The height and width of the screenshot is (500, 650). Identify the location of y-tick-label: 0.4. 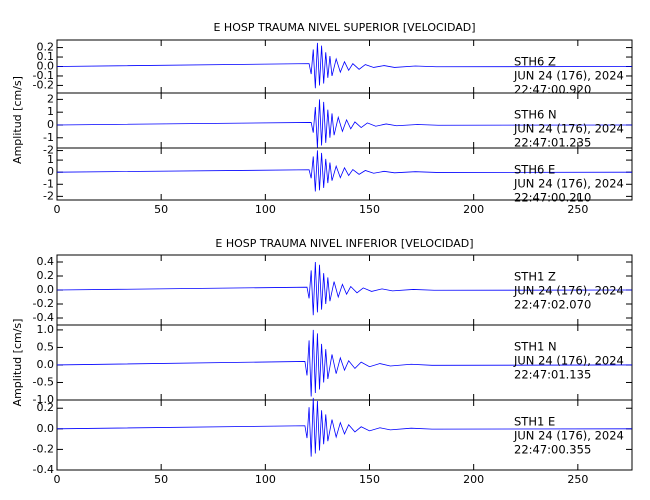
(46, 261).